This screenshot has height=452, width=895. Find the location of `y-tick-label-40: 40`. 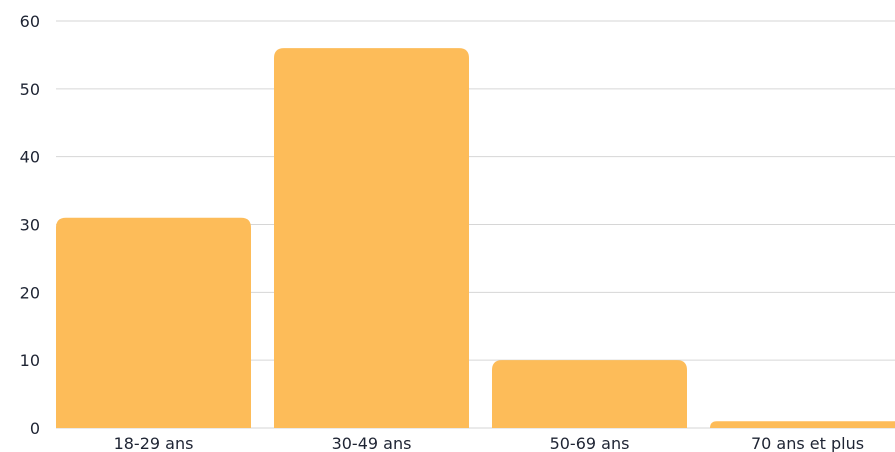

y-tick-label-40: 40 is located at coordinates (30, 157).